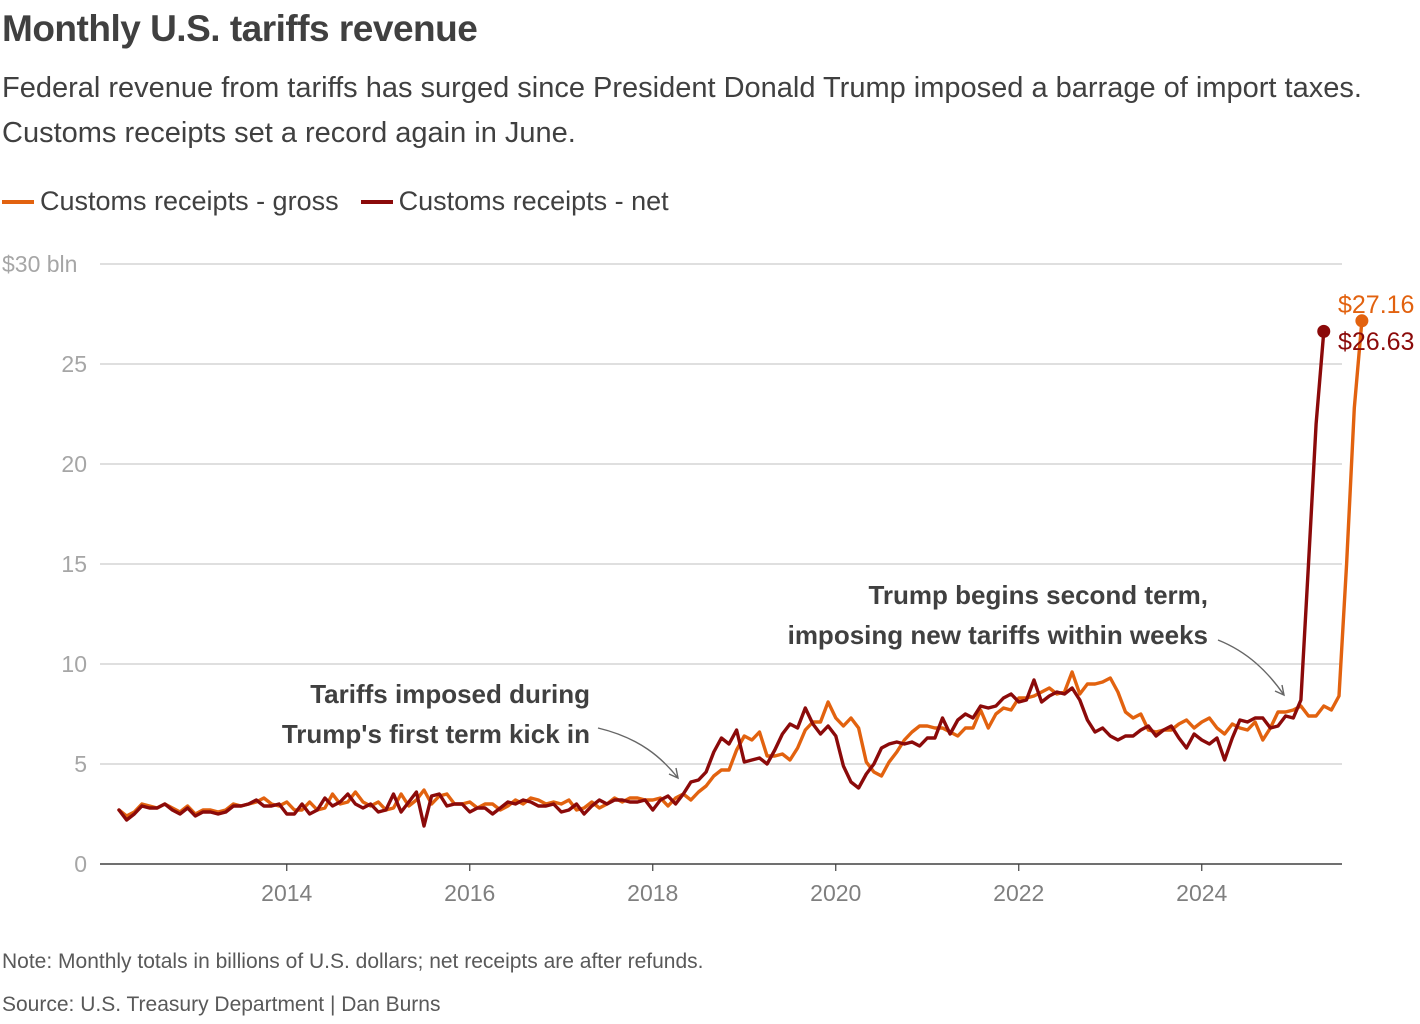 The height and width of the screenshot is (1024, 1420). What do you see at coordinates (74, 664) in the screenshot?
I see `y-tick-label: 10` at bounding box center [74, 664].